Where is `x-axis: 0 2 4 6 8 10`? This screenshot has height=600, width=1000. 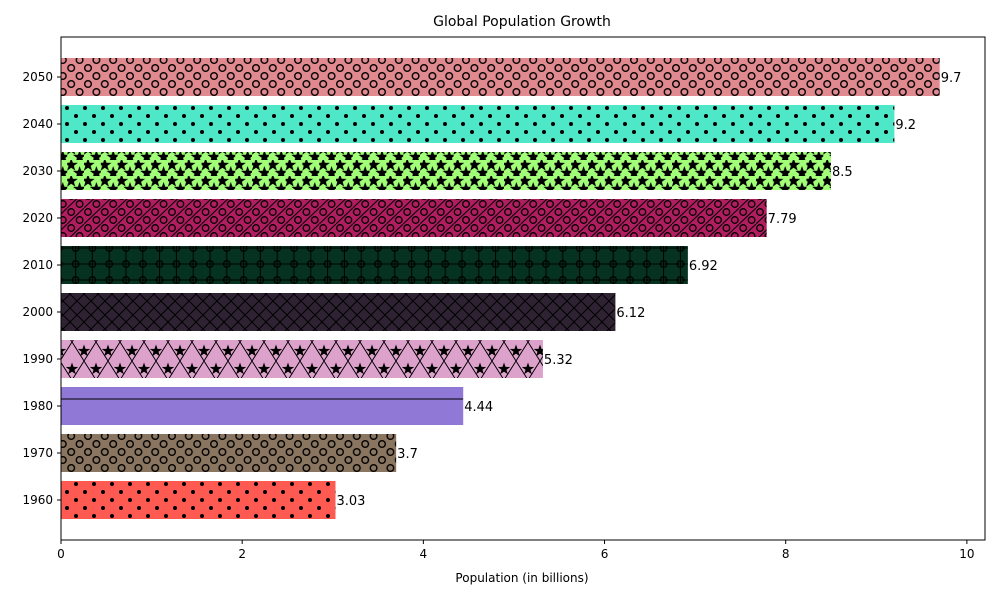 x-axis: 0 2 4 6 8 10 is located at coordinates (516, 550).